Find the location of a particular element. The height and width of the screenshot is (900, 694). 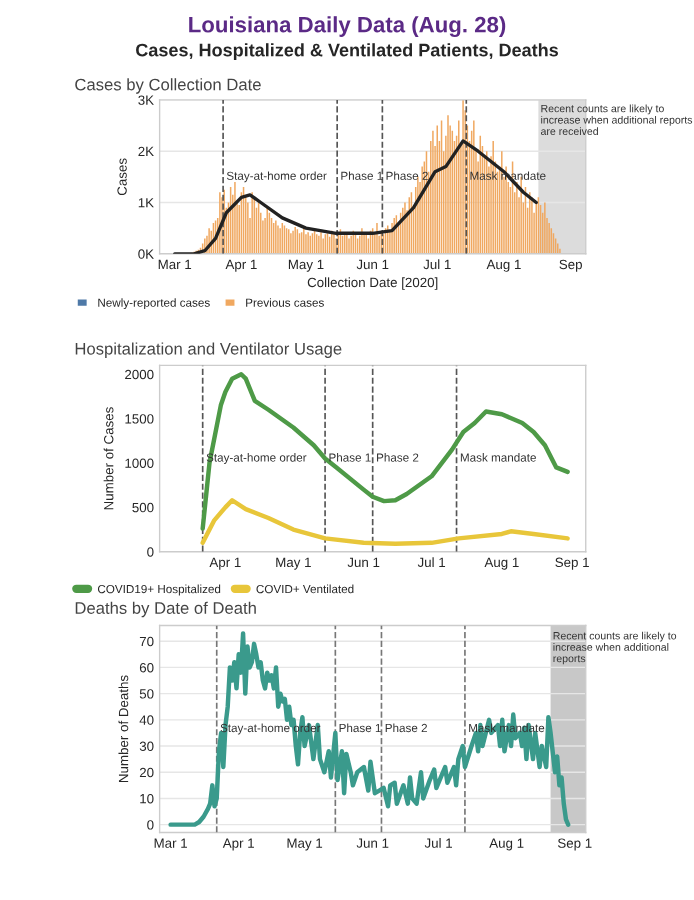

chart-title: Hospitalization and Ventilator Usage is located at coordinates (208, 350).